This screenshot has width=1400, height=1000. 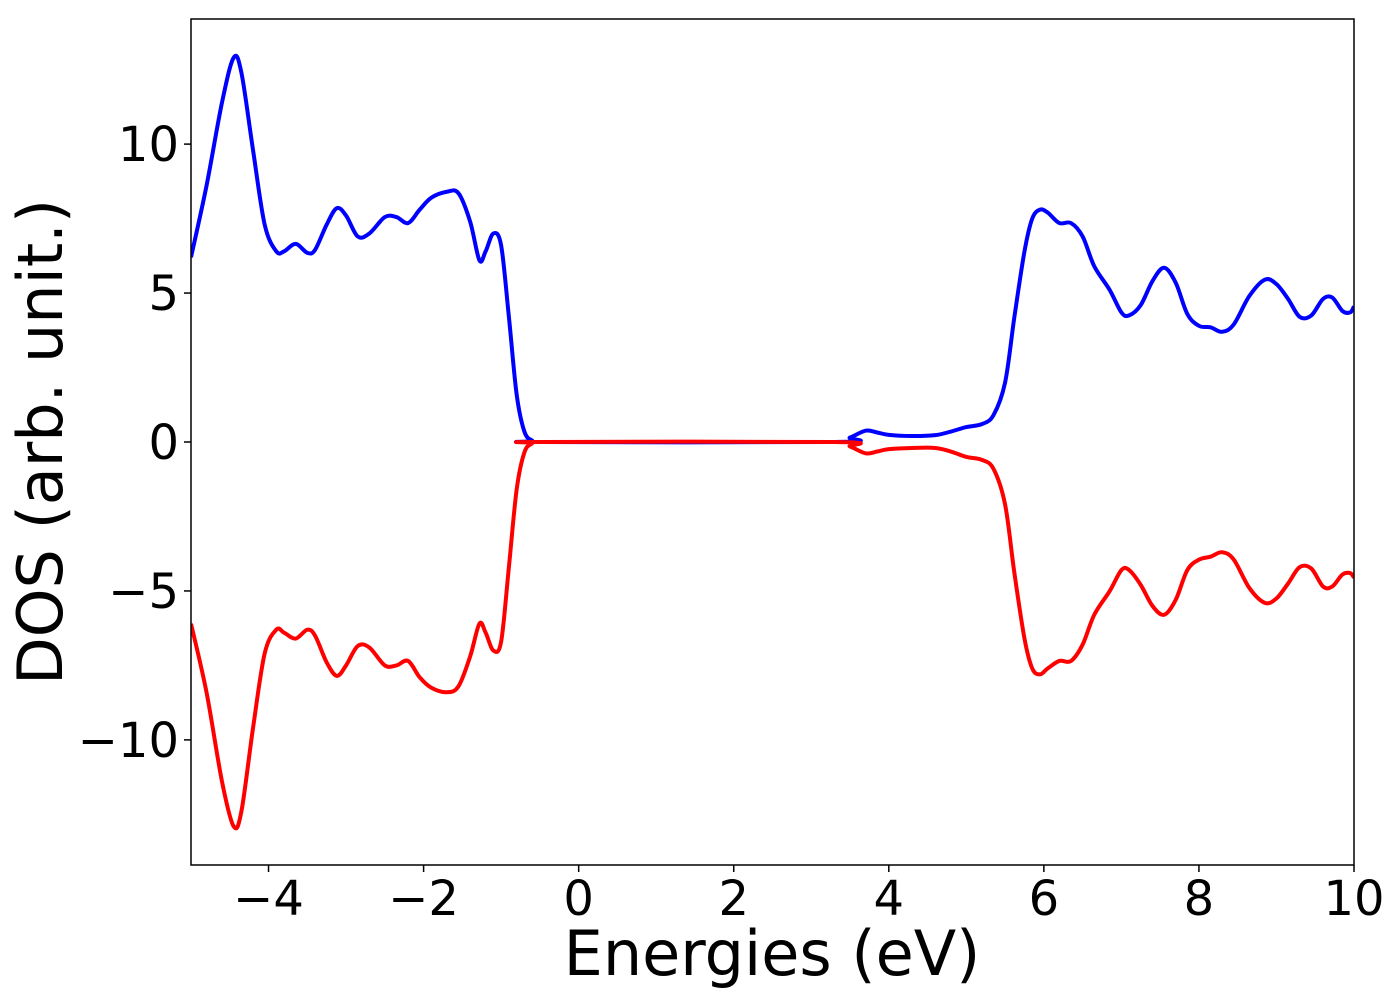 What do you see at coordinates (423, 899) in the screenshot?
I see `x-tick-label: −2` at bounding box center [423, 899].